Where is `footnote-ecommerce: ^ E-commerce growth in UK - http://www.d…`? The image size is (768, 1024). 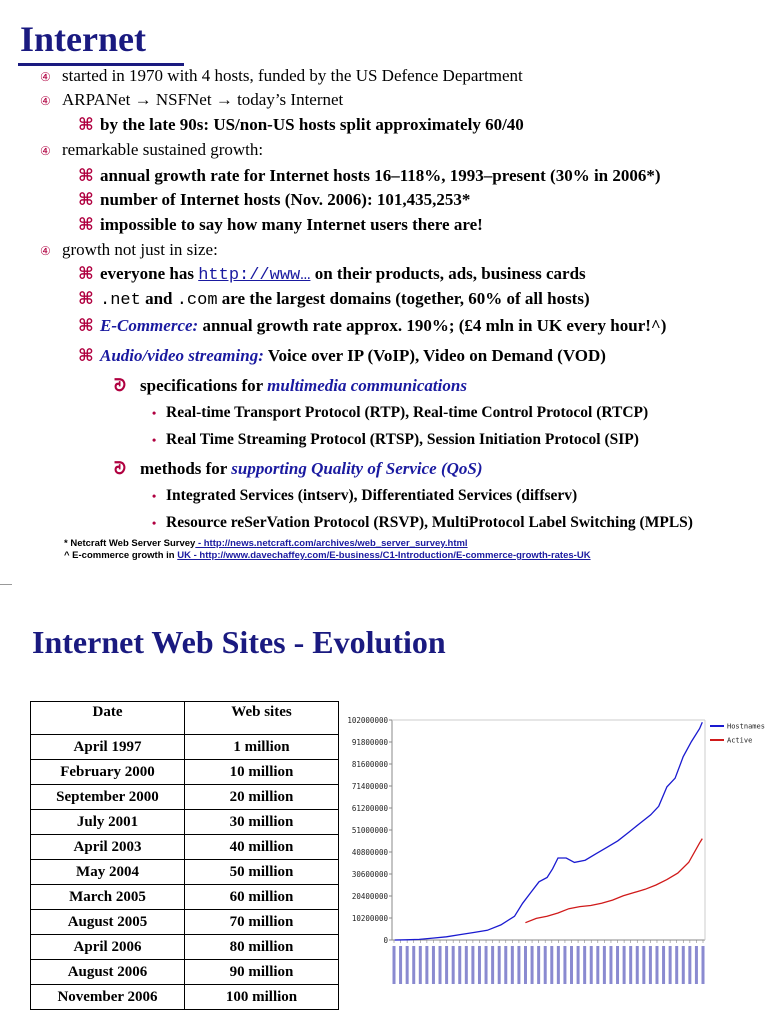
footnote-ecommerce: ^ E-commerce growth in UK - http://www.d… is located at coordinates (327, 555).